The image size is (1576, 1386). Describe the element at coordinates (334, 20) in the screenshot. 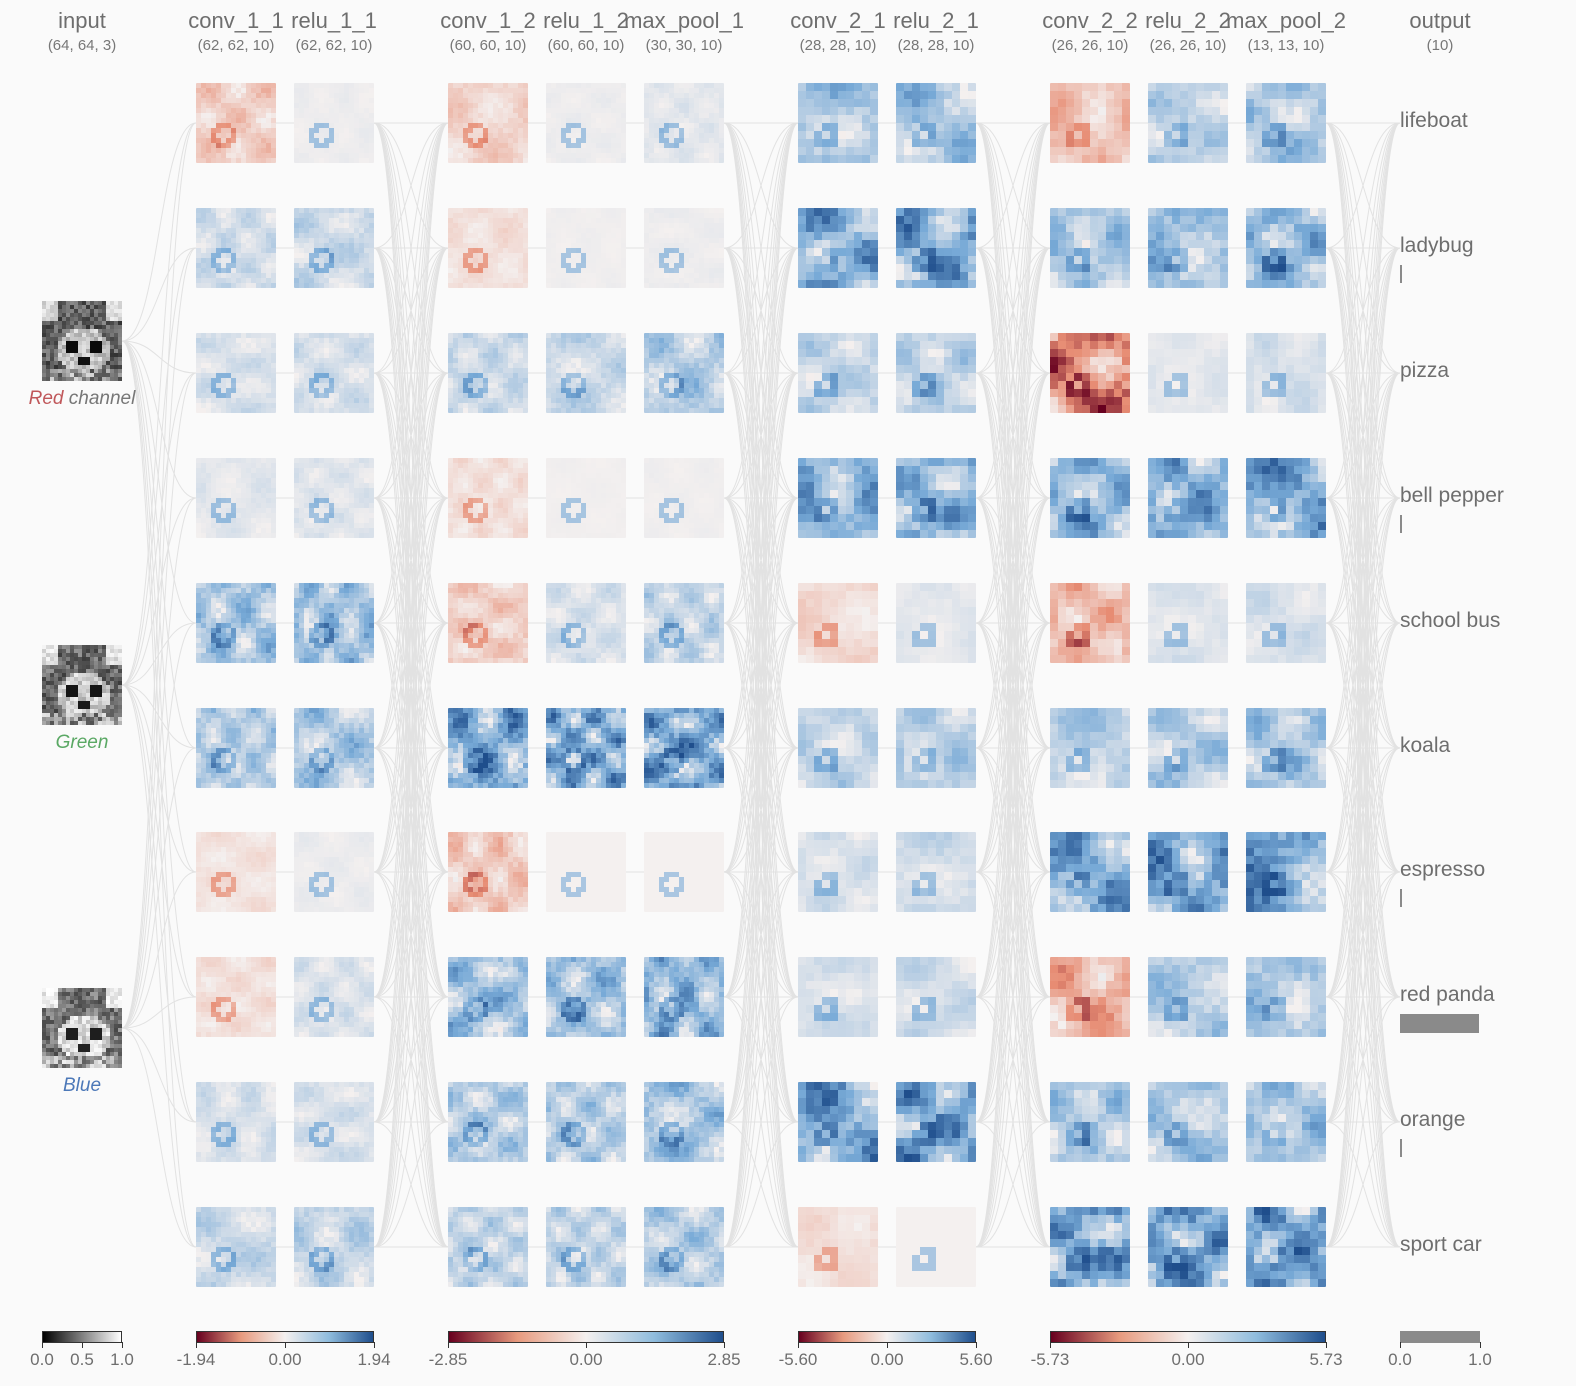

I see `layer-name-relu-1-1: relu_1_1` at that location.